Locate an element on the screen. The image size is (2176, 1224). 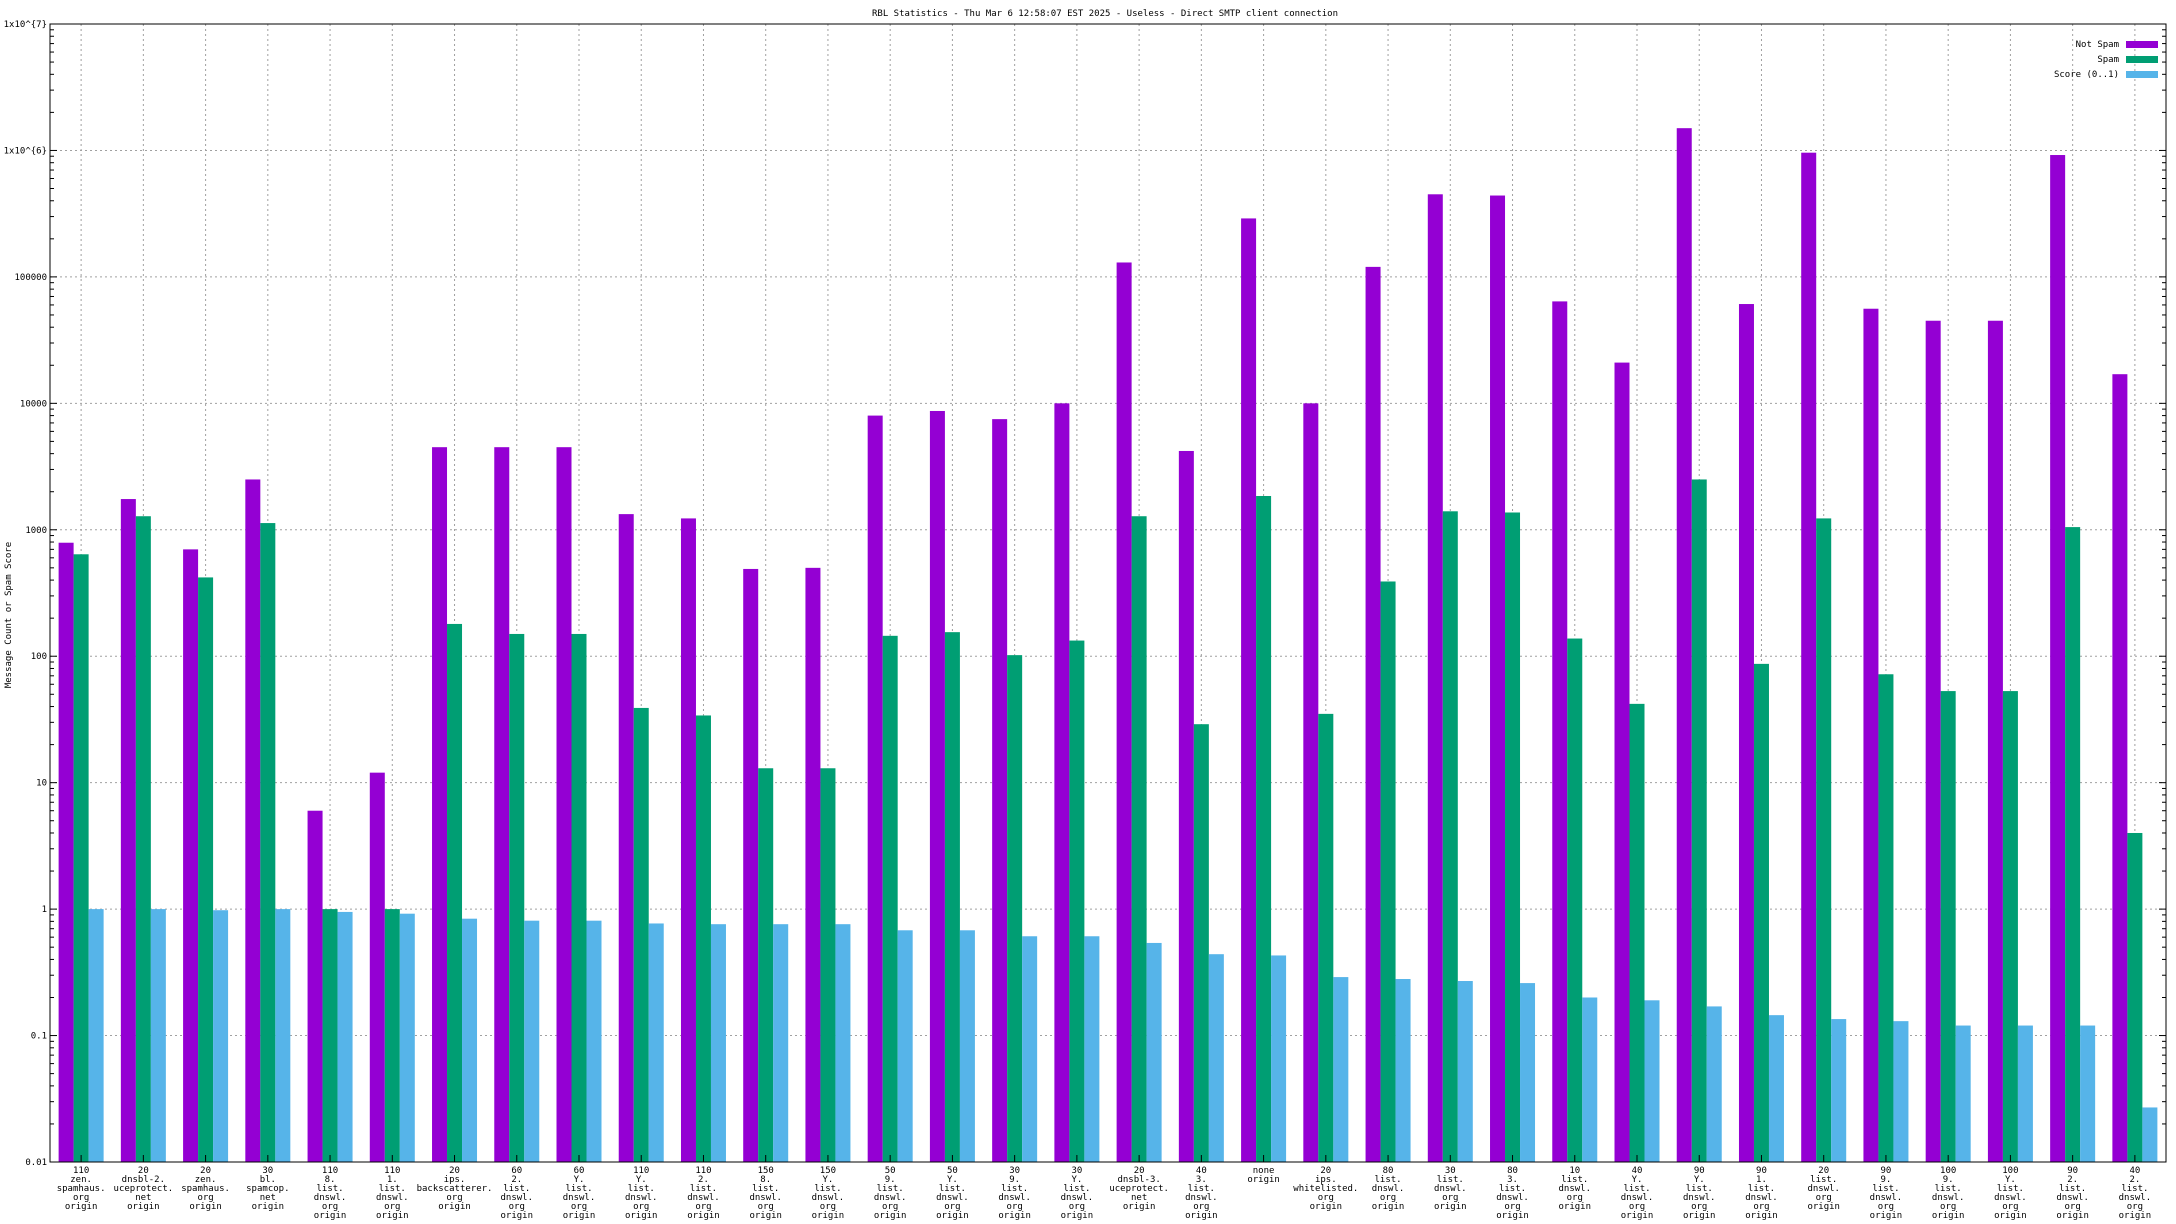
x-tick-label-line: 60 is located at coordinates (579, 1171).